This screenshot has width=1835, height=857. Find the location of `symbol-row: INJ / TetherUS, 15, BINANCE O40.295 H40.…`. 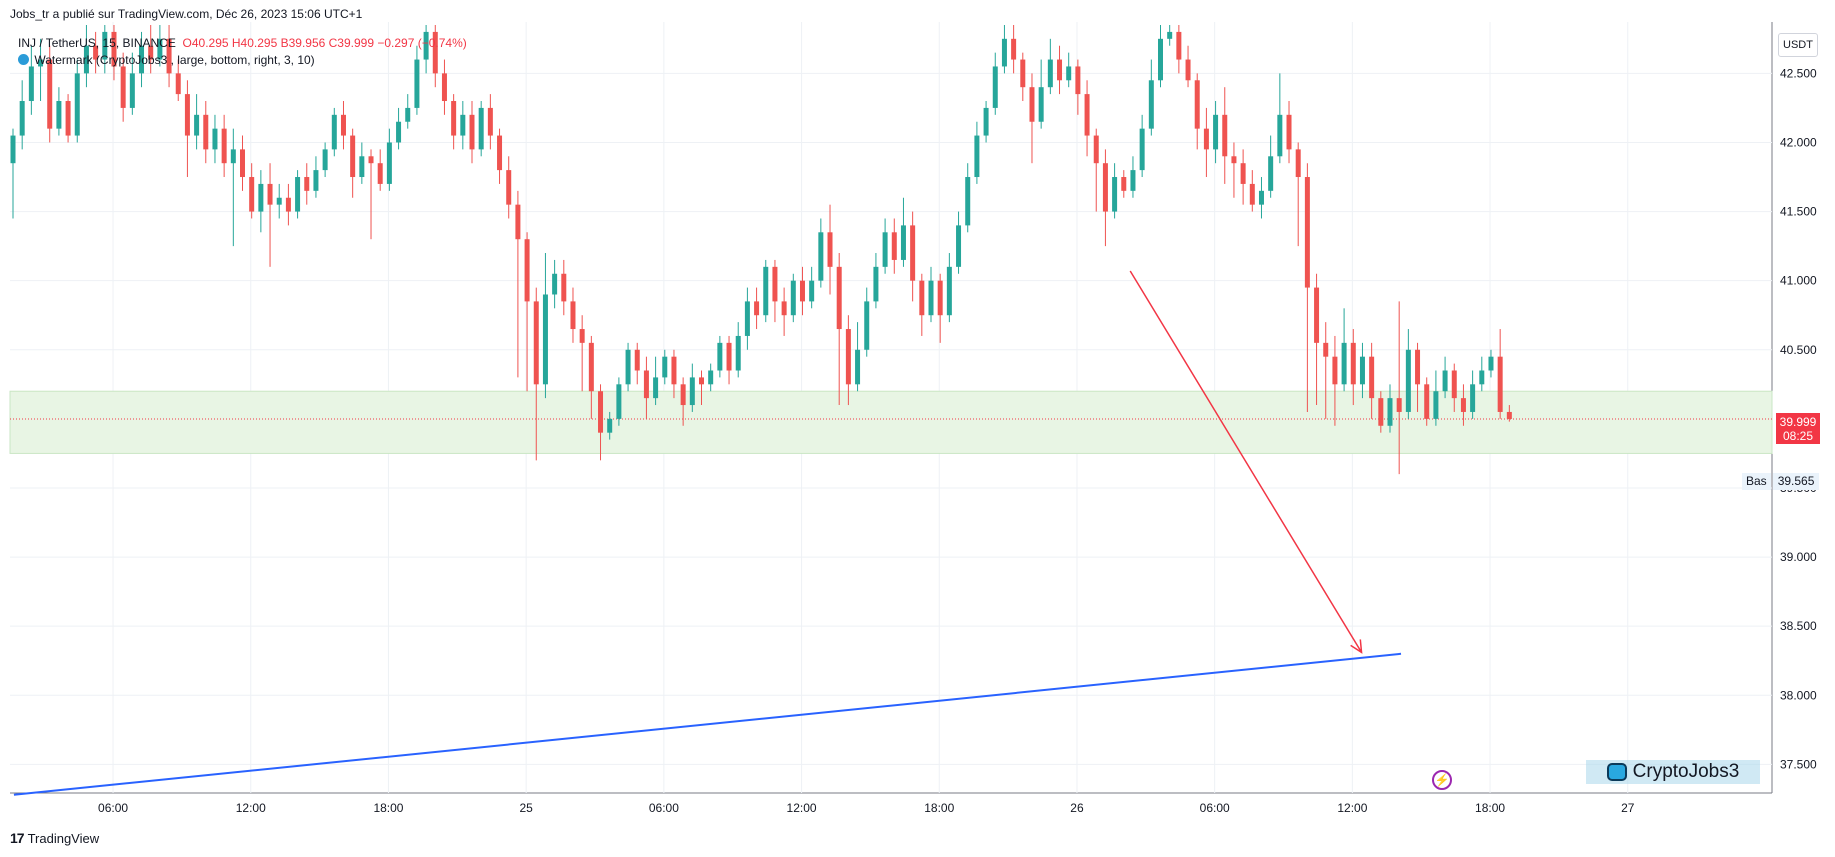

symbol-row: INJ / TetherUS, 15, BINANCE O40.295 H40.… is located at coordinates (242, 43).